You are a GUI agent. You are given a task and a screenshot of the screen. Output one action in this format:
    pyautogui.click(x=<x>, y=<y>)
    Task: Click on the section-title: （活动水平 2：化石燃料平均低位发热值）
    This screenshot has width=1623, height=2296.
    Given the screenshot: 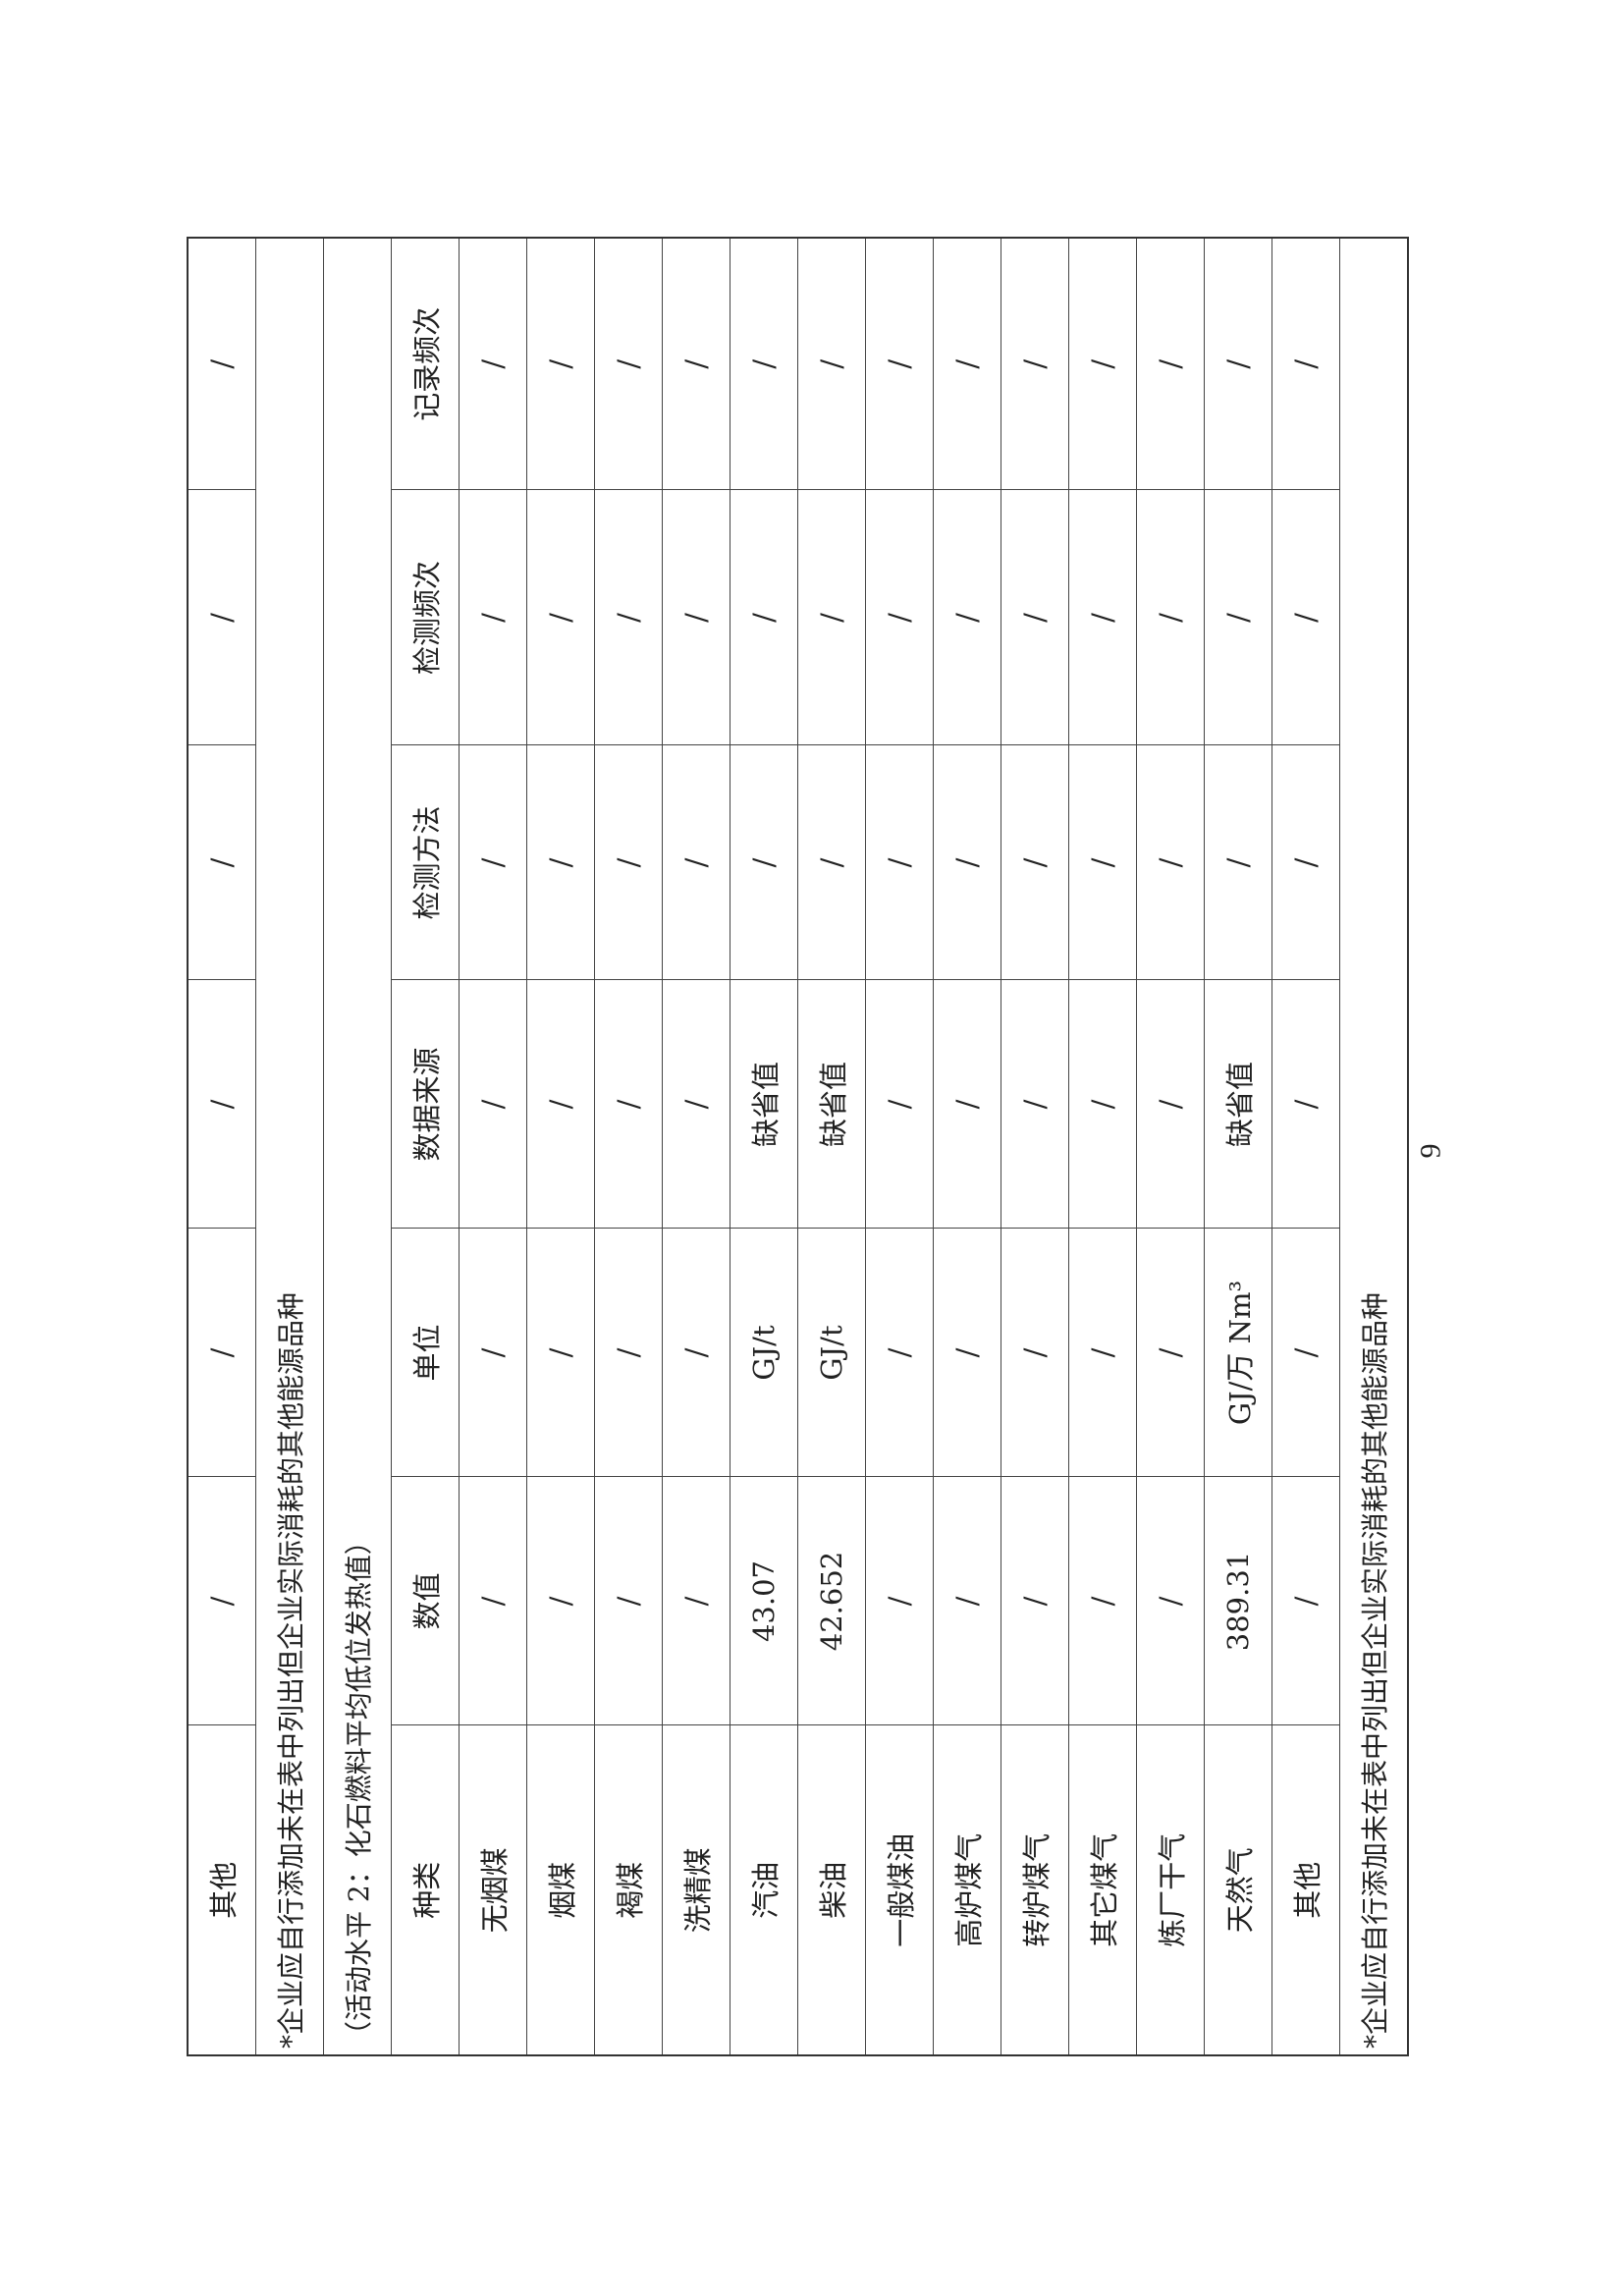 What is the action you would take?
    pyautogui.click(x=357, y=1146)
    